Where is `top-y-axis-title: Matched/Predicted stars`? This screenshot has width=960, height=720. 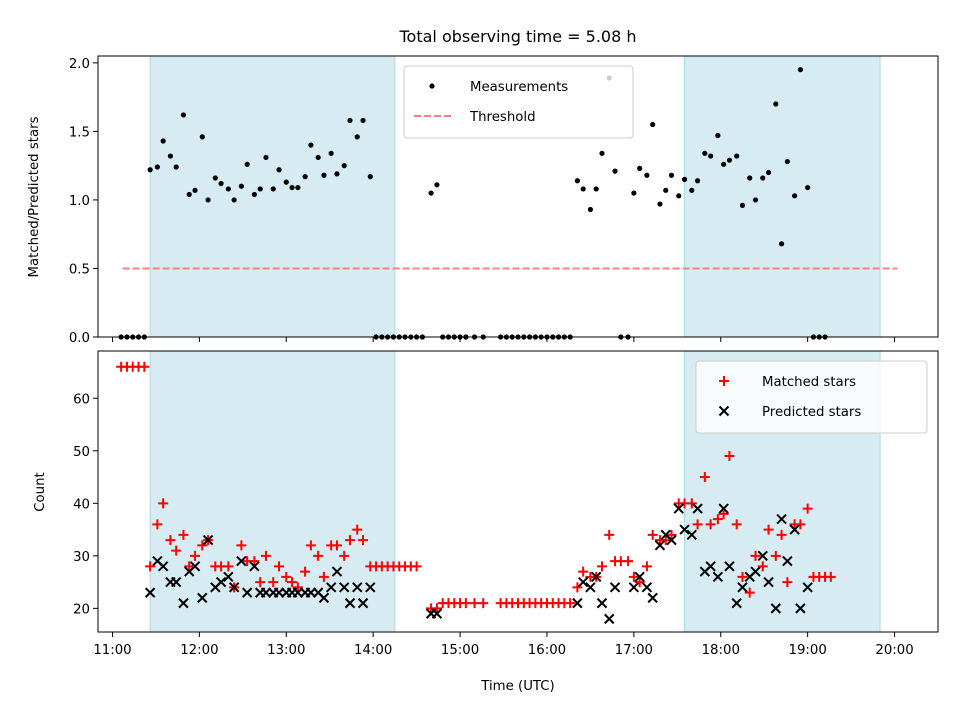
top-y-axis-title: Matched/Predicted stars is located at coordinates (34, 196).